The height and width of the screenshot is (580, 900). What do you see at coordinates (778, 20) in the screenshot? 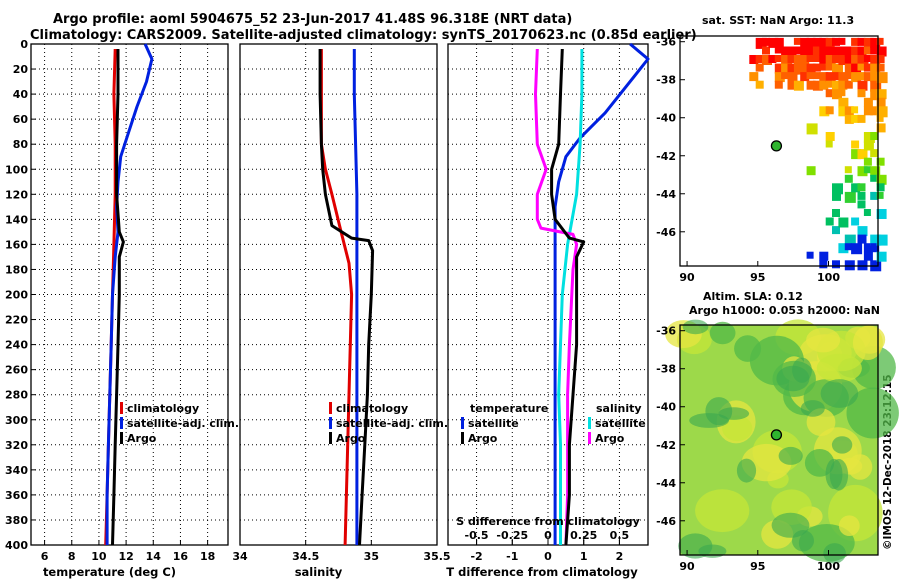
I see `sst-map-title: sat. SST: NaN Argo: 11.3` at bounding box center [778, 20].